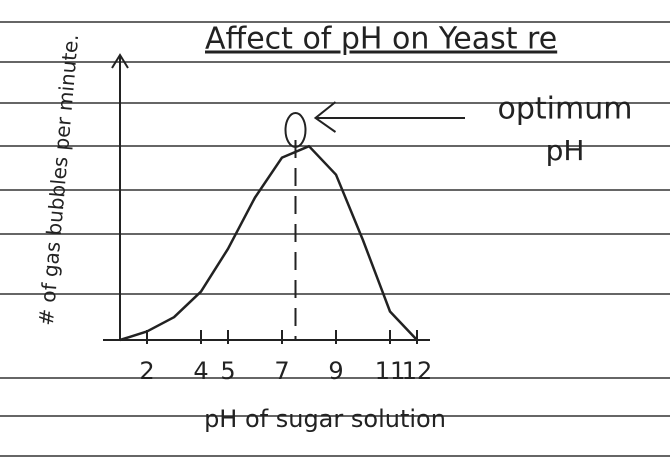  I want to click on optimum-circle, so click(295, 130).